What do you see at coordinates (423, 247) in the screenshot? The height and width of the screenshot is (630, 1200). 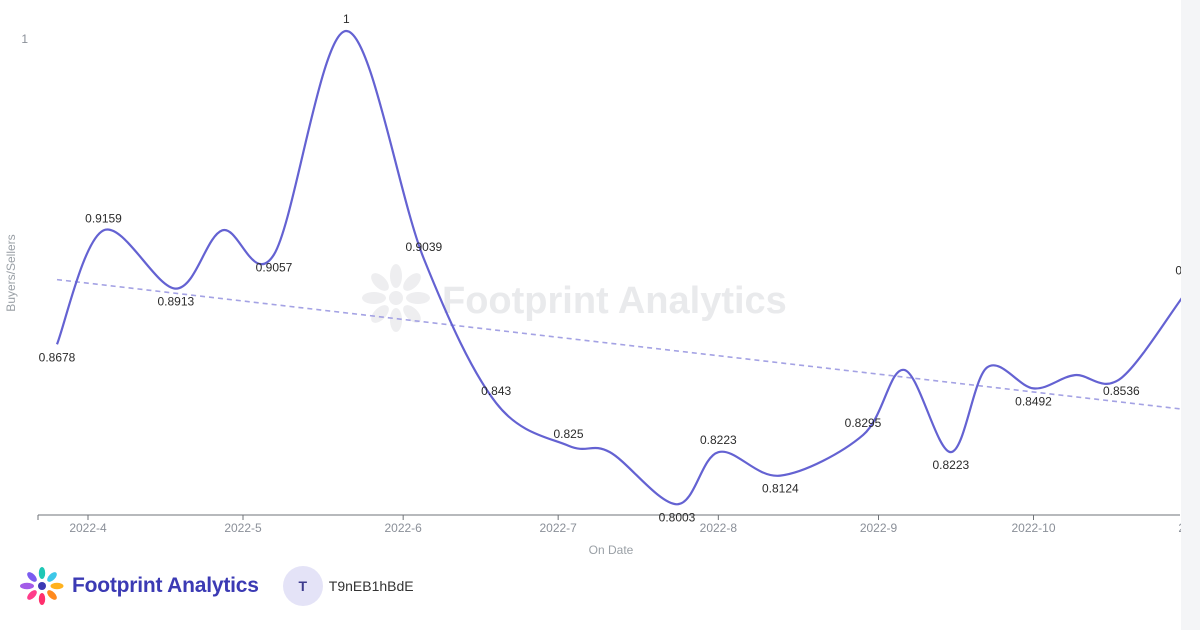 I see `data-label: 0.9039` at bounding box center [423, 247].